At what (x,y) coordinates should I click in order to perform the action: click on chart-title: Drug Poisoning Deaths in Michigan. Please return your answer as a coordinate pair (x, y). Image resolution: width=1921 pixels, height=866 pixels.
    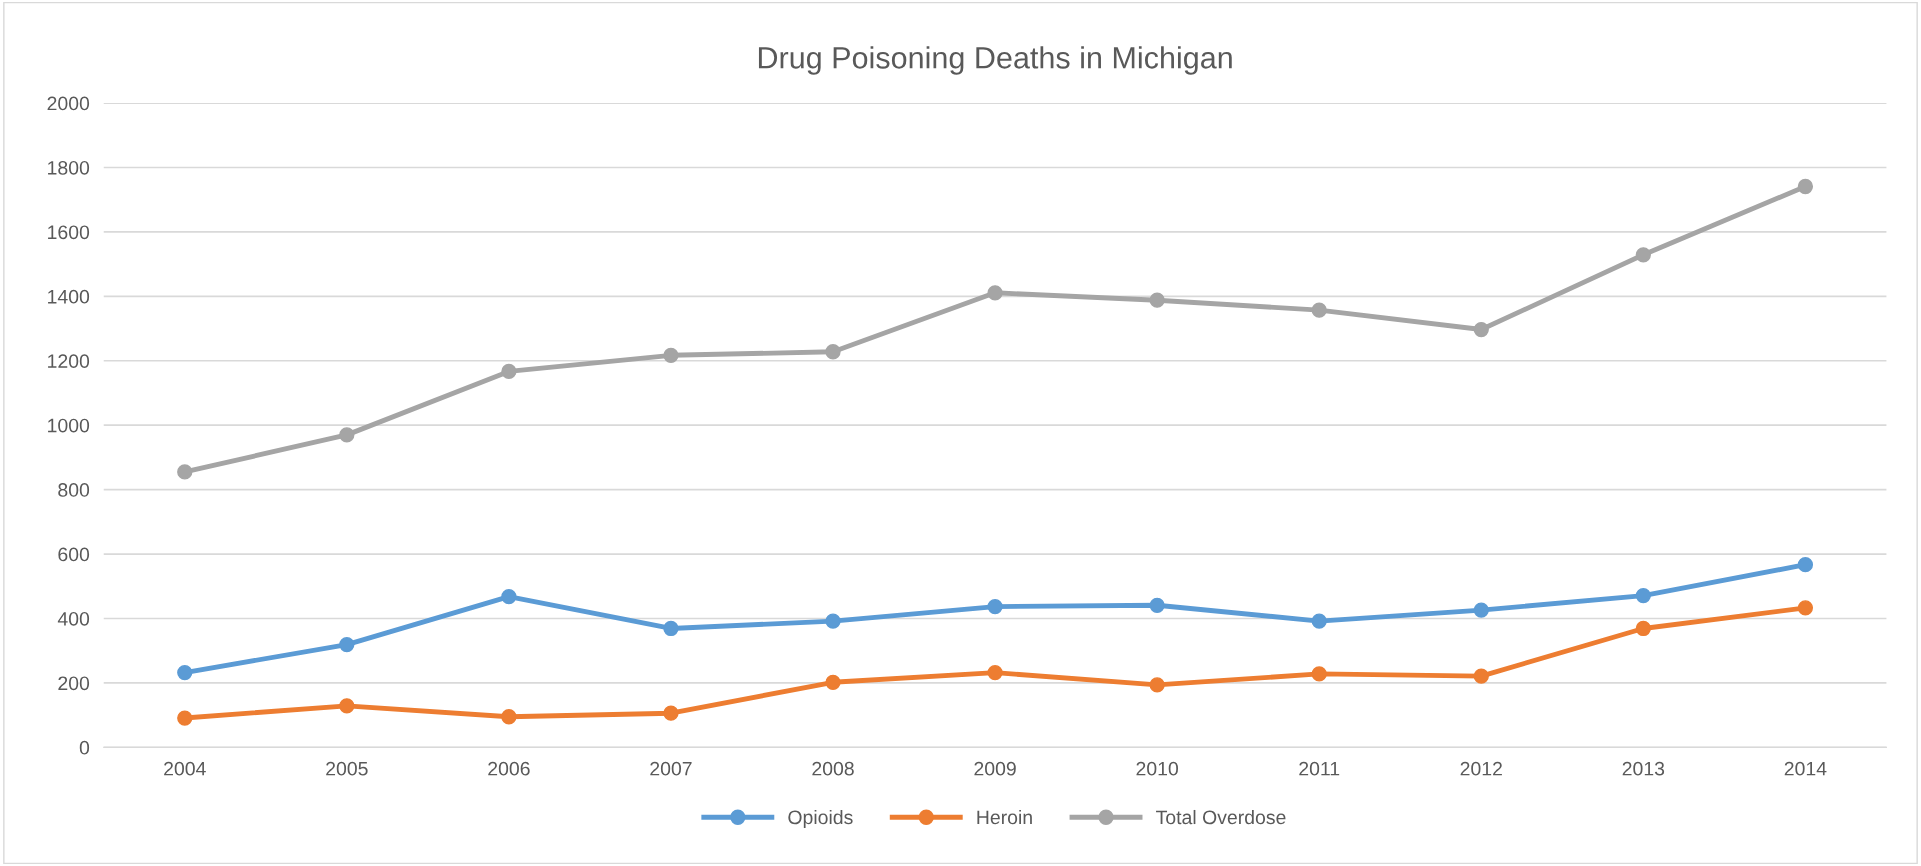
    Looking at the image, I should click on (995, 60).